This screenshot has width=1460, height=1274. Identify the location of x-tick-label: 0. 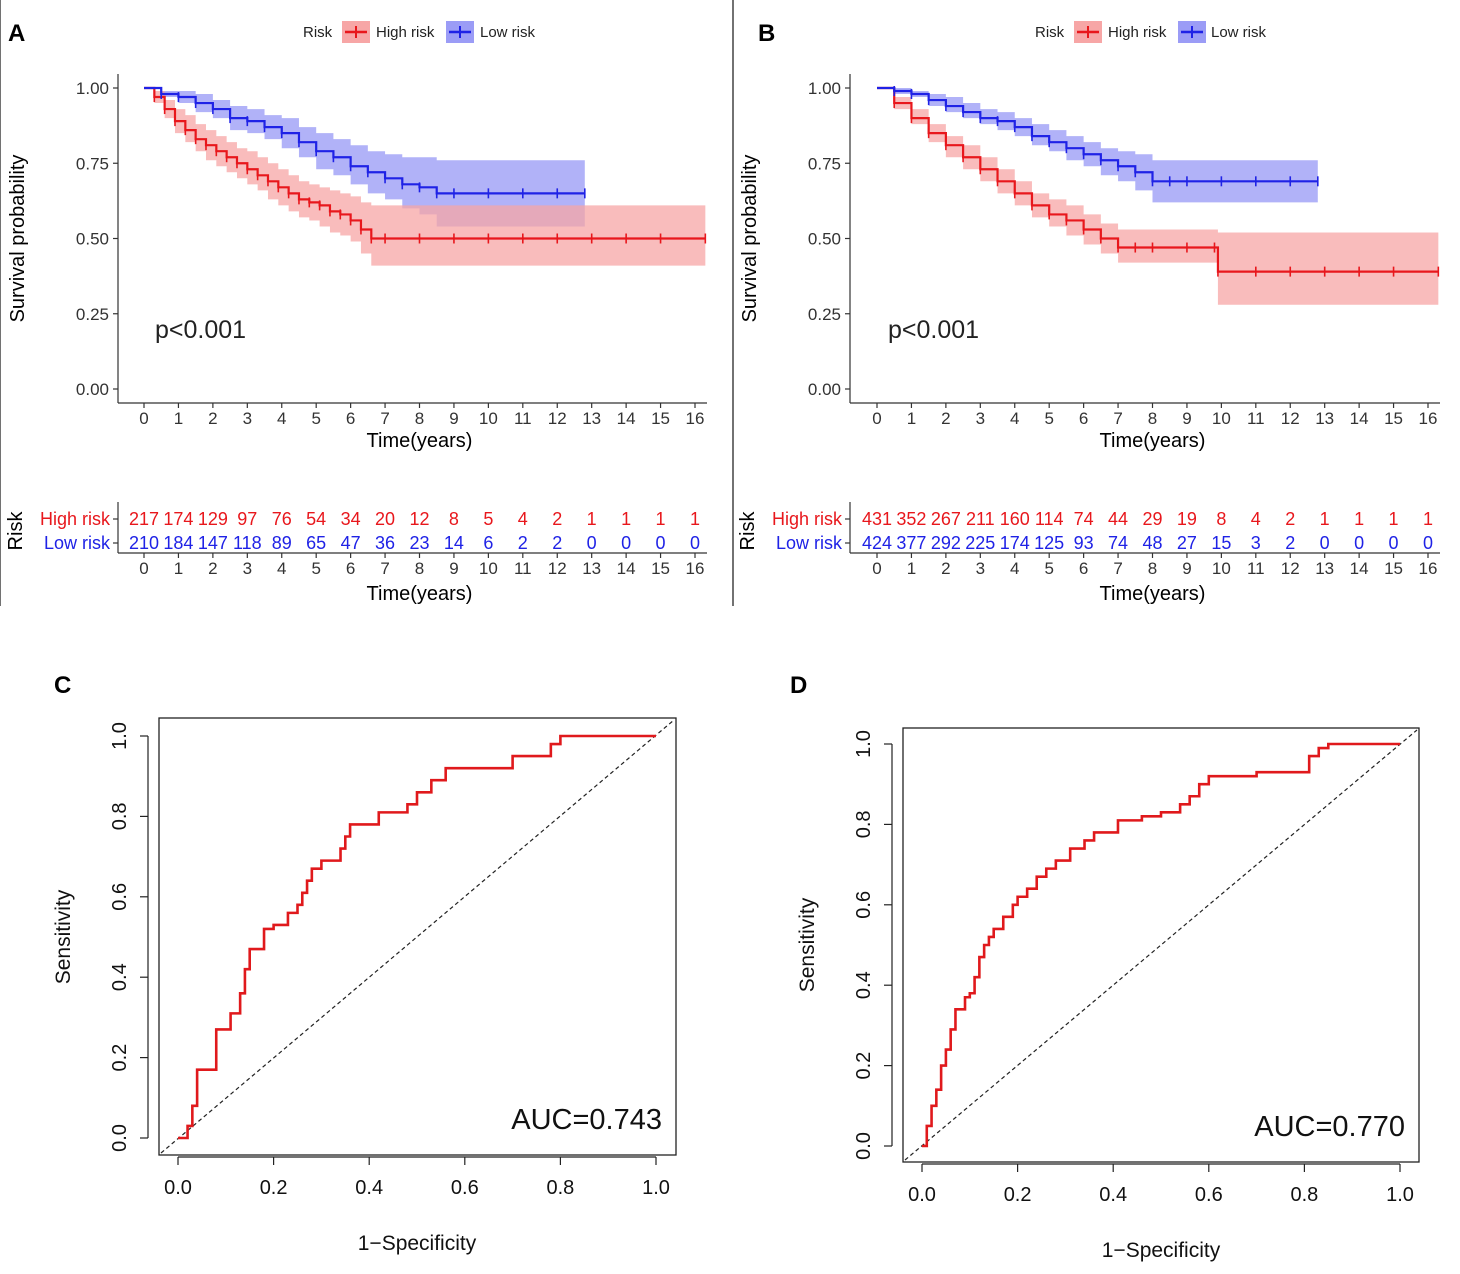
(143, 568).